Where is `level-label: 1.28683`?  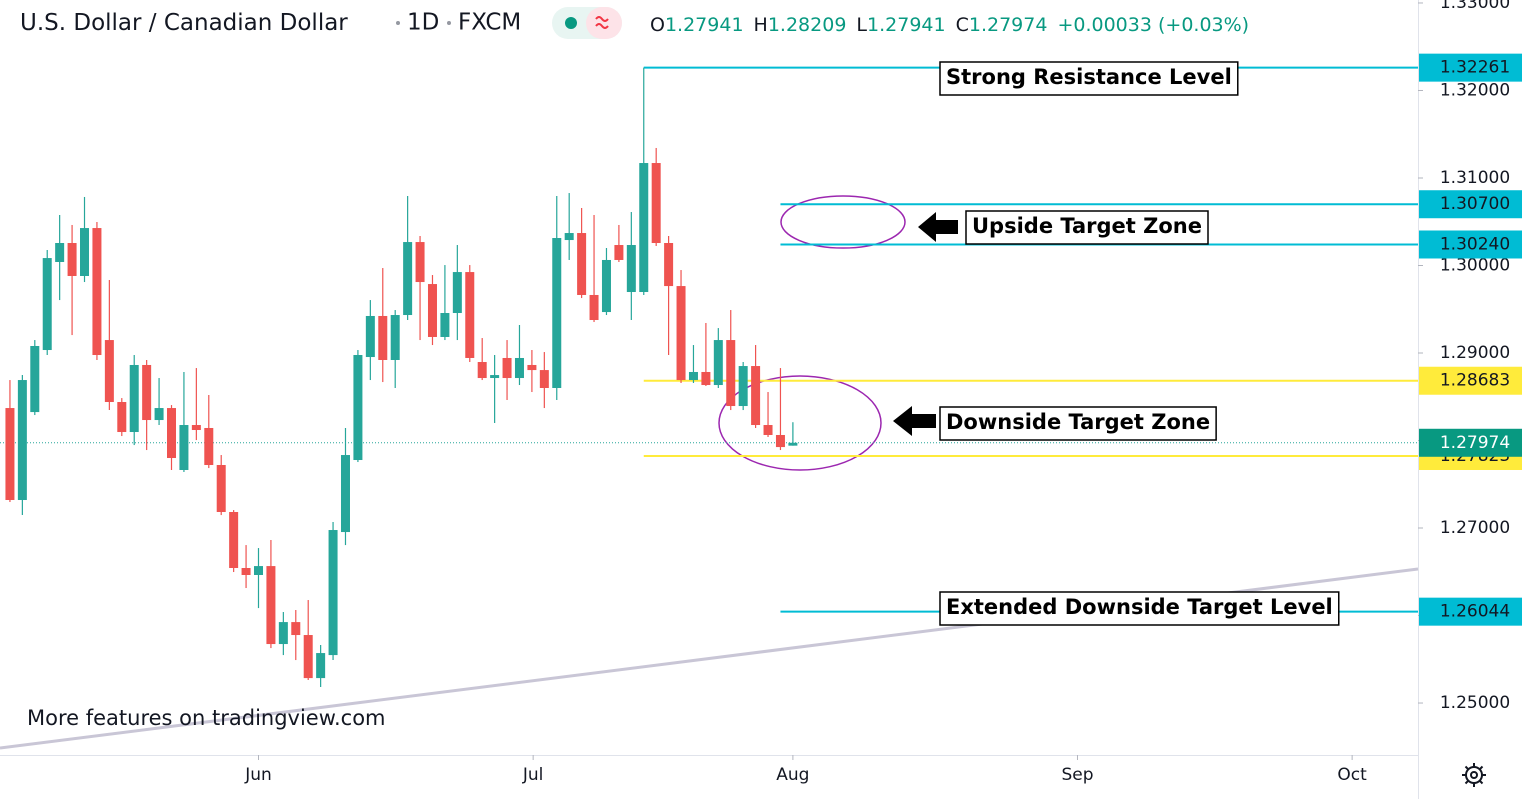
level-label: 1.28683 is located at coordinates (1475, 381).